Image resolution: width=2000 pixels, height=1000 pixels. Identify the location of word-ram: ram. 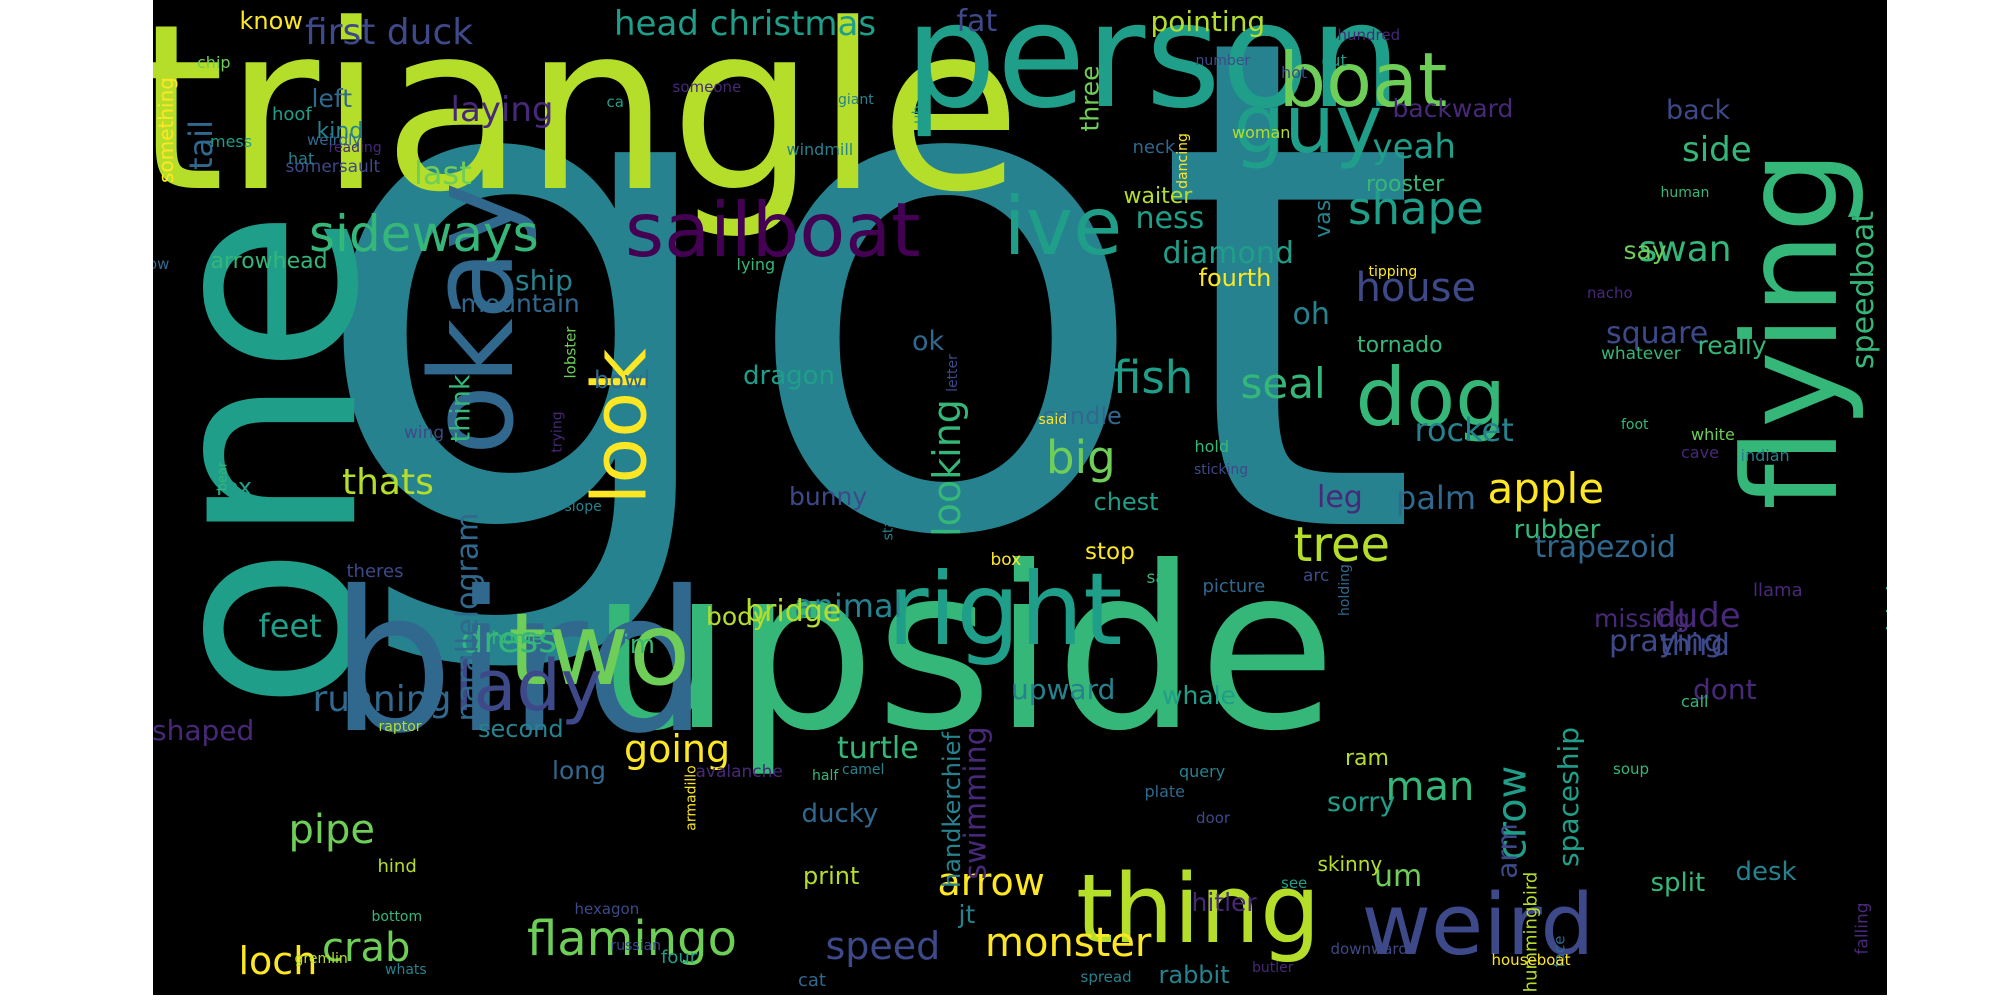
(1367, 758).